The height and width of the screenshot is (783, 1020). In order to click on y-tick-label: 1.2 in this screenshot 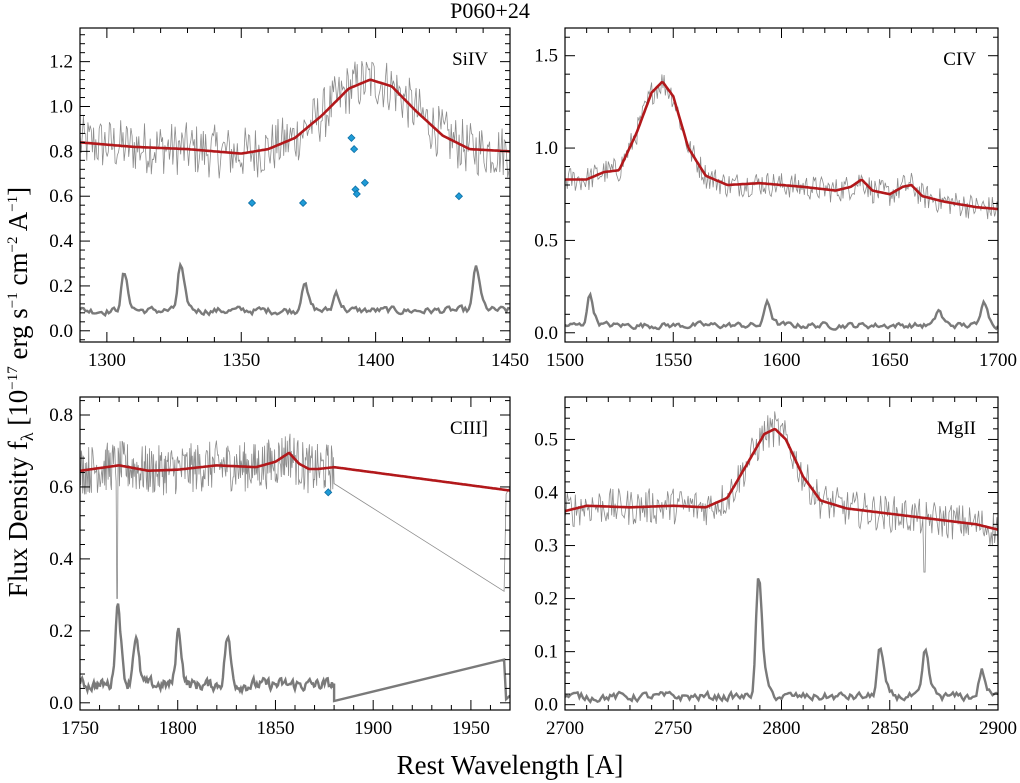, I will do `click(61, 62)`.